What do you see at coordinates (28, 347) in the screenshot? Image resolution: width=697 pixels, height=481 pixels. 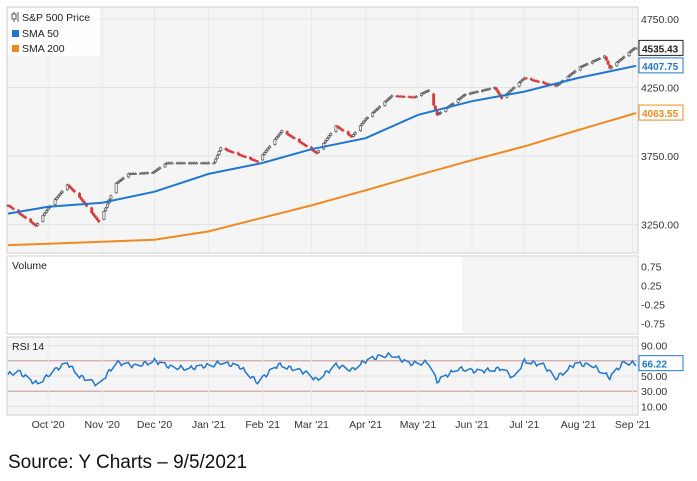 I see `rsi-panel-title: RSI 14` at bounding box center [28, 347].